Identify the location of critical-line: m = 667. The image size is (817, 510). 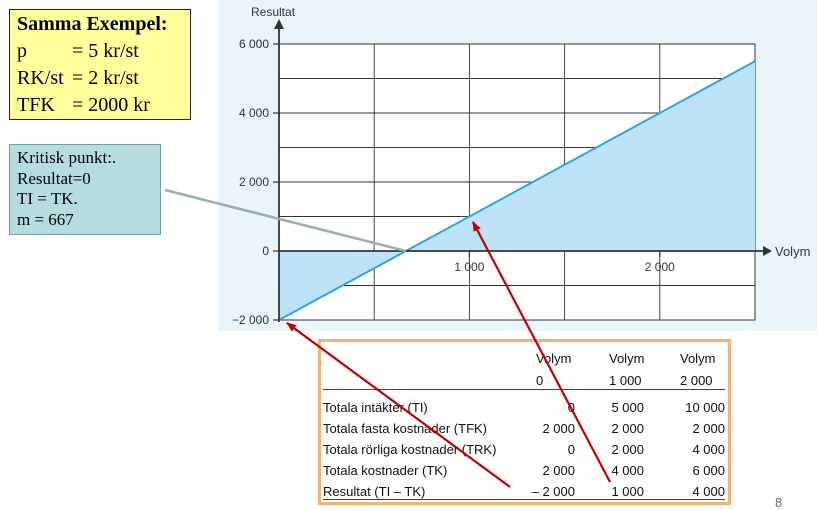
(45, 219).